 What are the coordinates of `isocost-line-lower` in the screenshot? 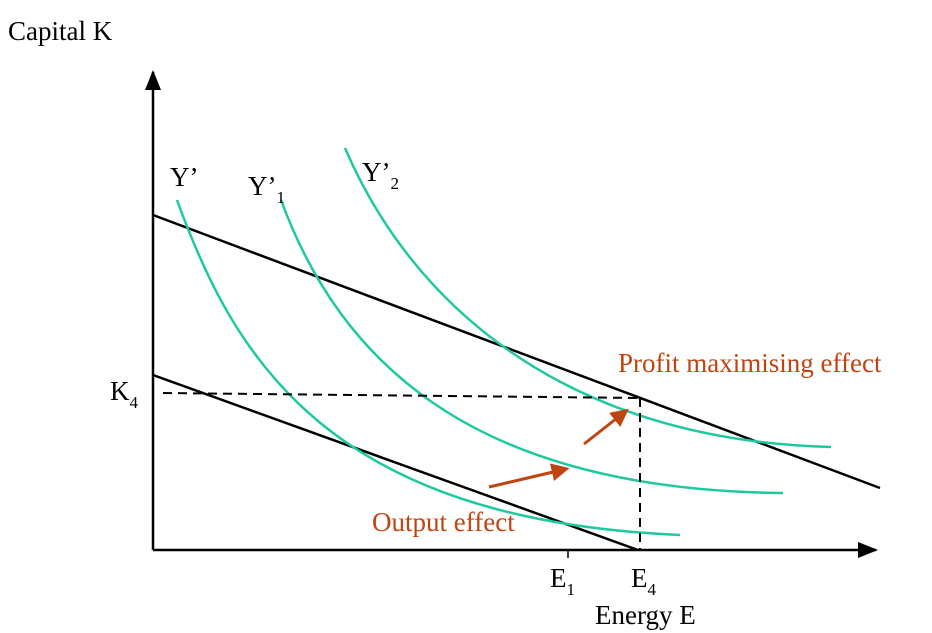 It's located at (395, 462).